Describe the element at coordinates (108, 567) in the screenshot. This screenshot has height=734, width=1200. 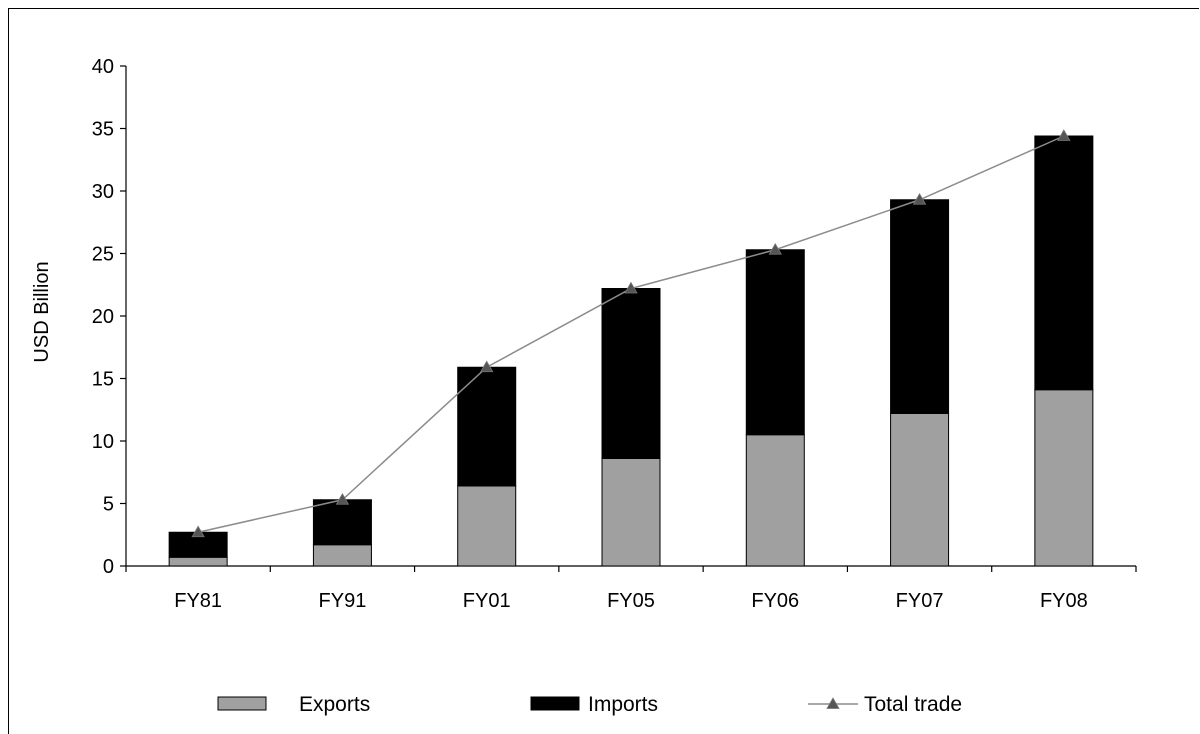
I see `y-tick-label: 0` at that location.